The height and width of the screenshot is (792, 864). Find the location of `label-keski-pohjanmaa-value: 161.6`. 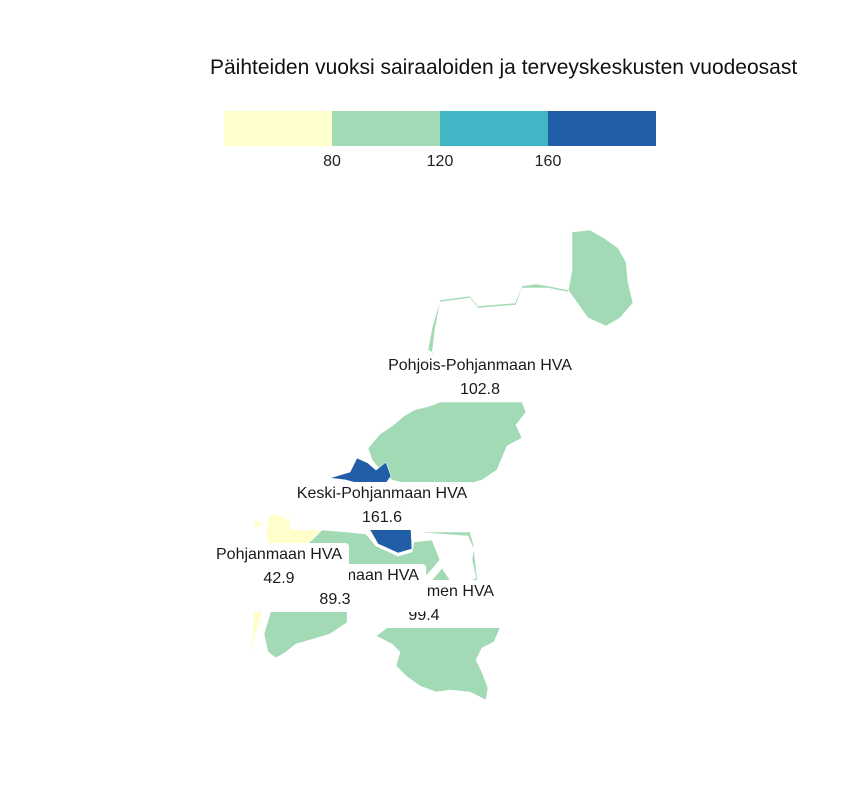

label-keski-pohjanmaa-value: 161.6 is located at coordinates (382, 517).